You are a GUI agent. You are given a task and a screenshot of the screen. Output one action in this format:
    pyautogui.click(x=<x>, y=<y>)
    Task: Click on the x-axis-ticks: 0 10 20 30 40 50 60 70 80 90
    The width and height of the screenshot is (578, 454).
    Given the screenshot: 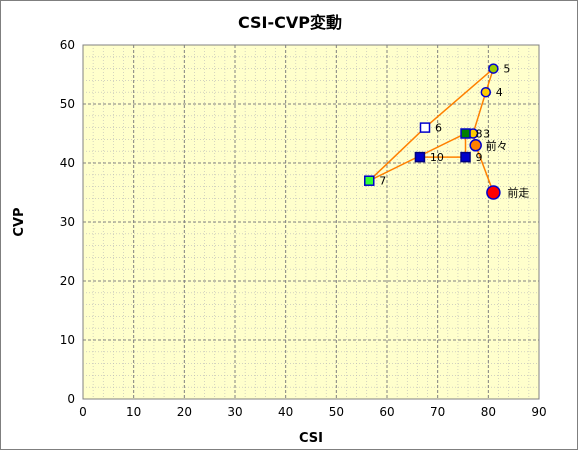 What is the action you would take?
    pyautogui.click(x=312, y=412)
    